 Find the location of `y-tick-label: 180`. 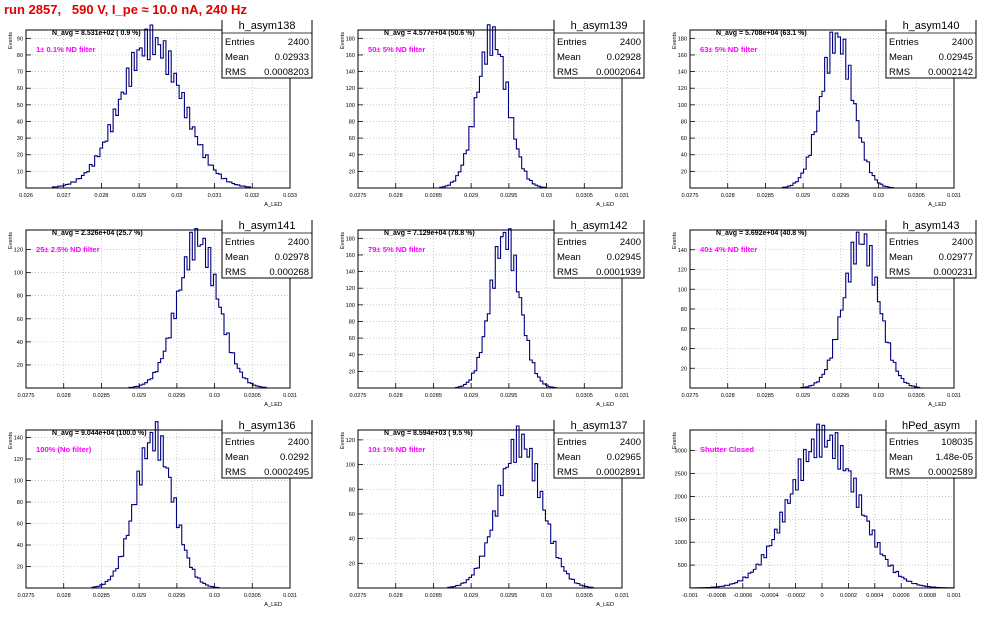

y-tick-label: 180 is located at coordinates (682, 39).